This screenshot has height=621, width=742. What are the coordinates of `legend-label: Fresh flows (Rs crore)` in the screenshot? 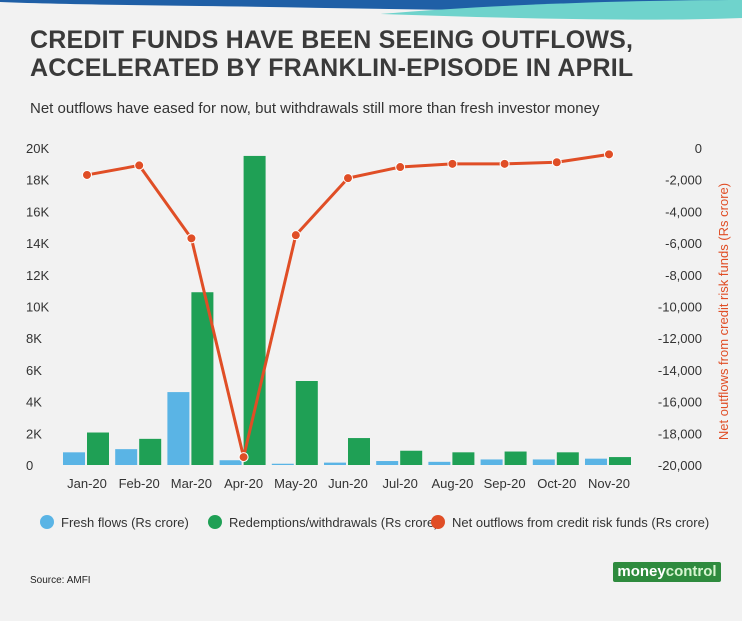 It's located at (125, 522).